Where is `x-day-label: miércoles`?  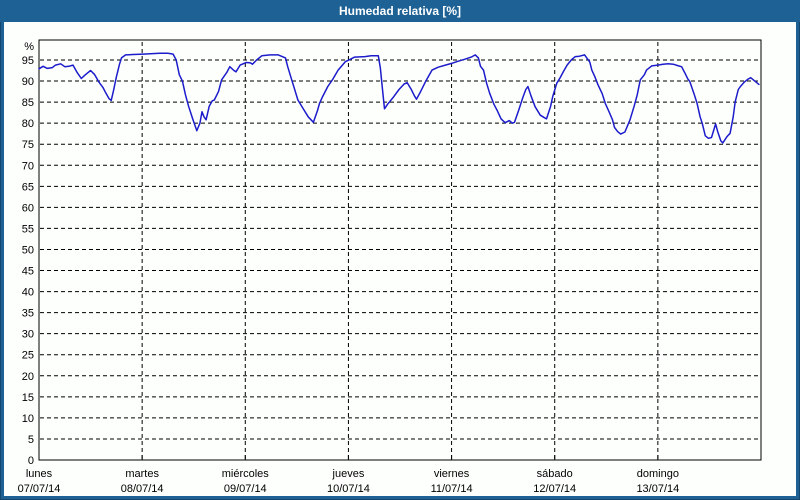
x-day-label: miércoles is located at coordinates (246, 474).